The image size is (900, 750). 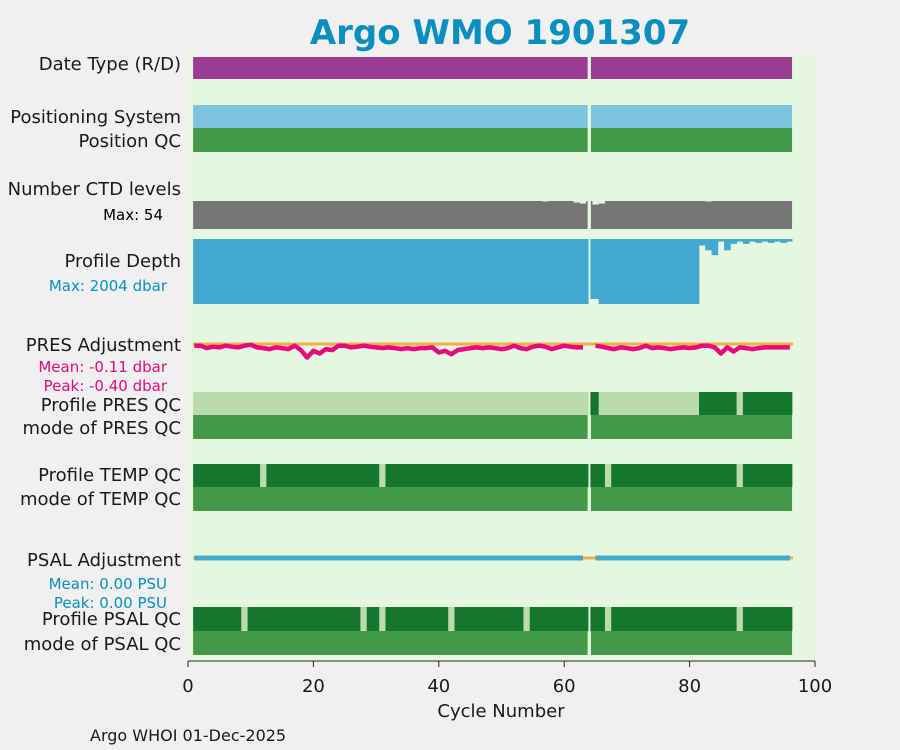 I want to click on date-type-bar-part1, so click(x=390, y=68).